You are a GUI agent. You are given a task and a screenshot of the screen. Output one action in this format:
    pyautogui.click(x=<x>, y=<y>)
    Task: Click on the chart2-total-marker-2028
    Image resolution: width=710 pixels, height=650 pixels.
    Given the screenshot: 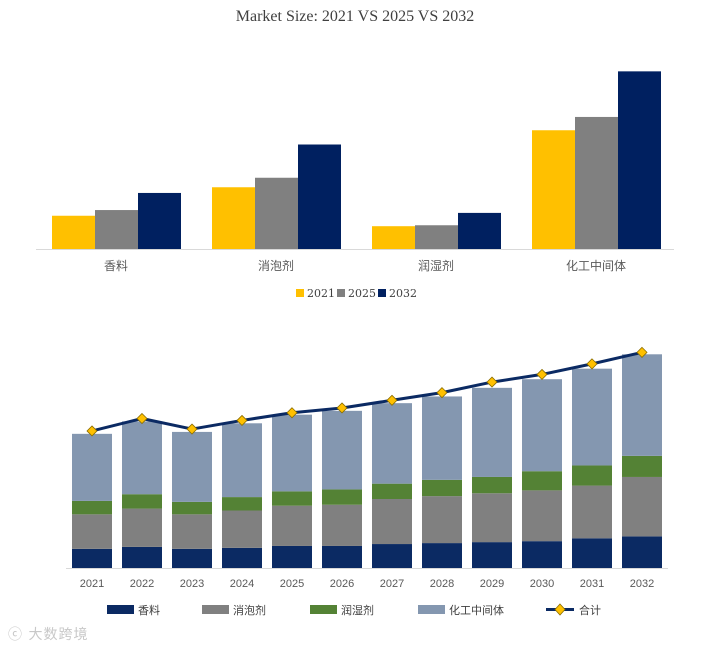 What is the action you would take?
    pyautogui.click(x=442, y=393)
    